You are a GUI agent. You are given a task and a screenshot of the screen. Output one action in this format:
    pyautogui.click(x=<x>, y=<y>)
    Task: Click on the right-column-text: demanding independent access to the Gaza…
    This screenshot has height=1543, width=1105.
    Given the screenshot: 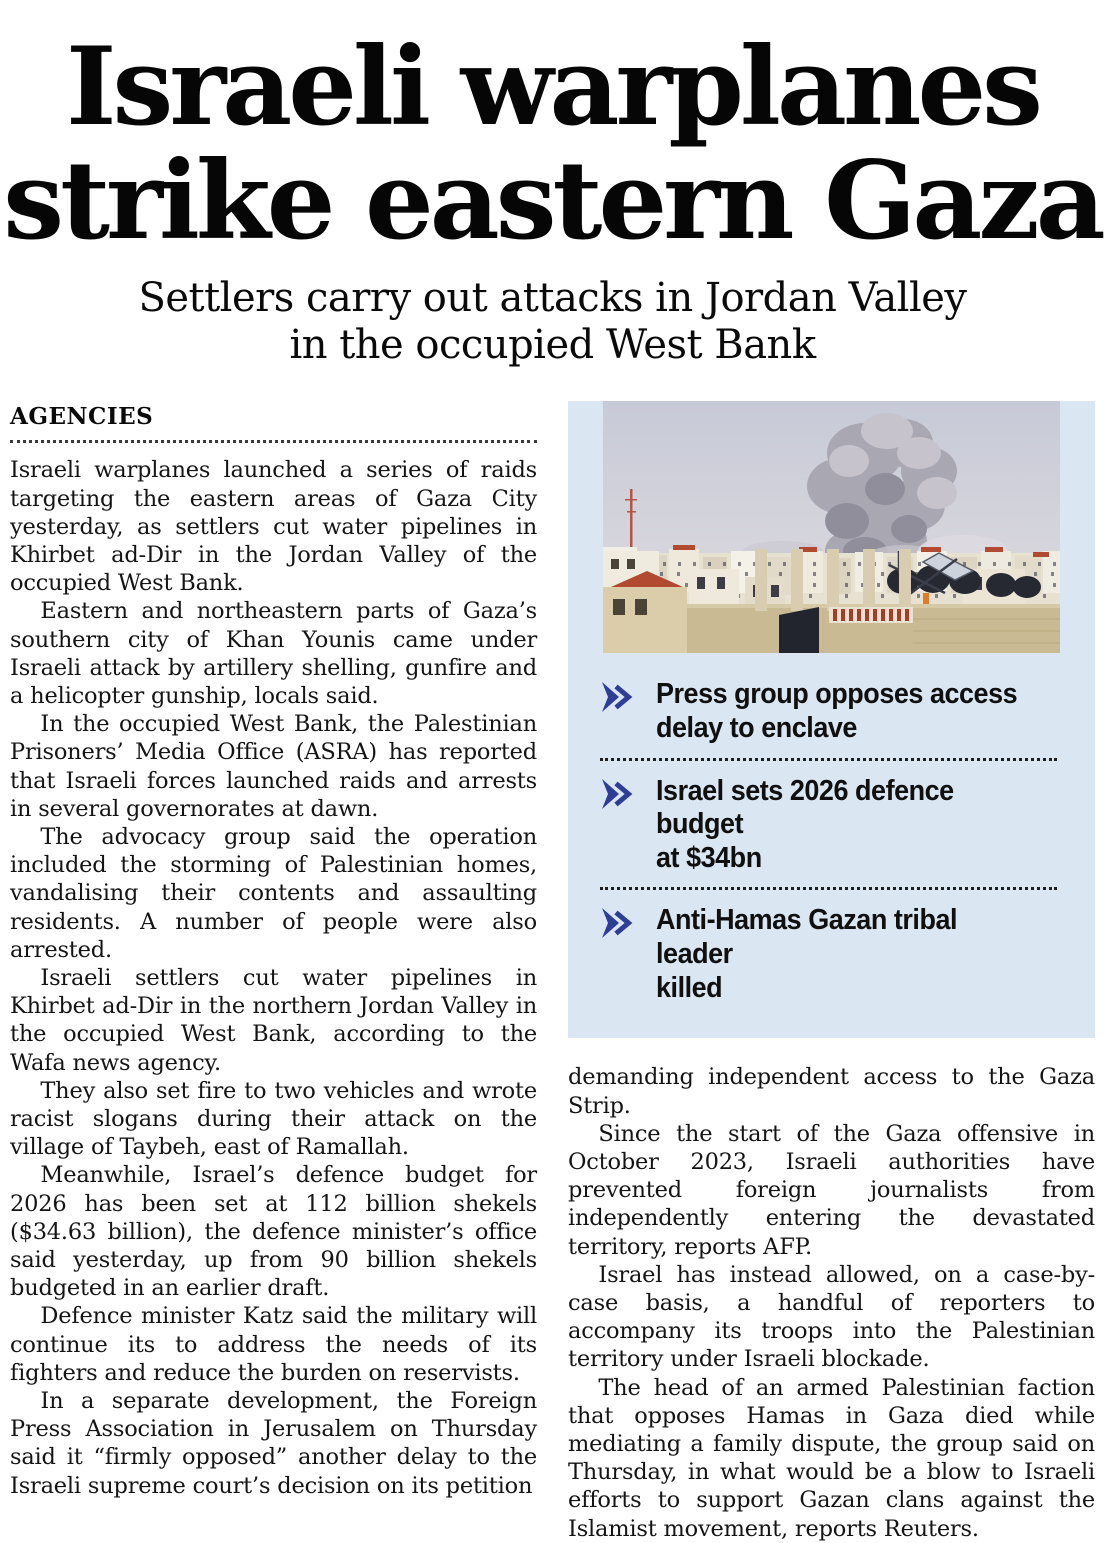 What is the action you would take?
    pyautogui.click(x=831, y=1302)
    